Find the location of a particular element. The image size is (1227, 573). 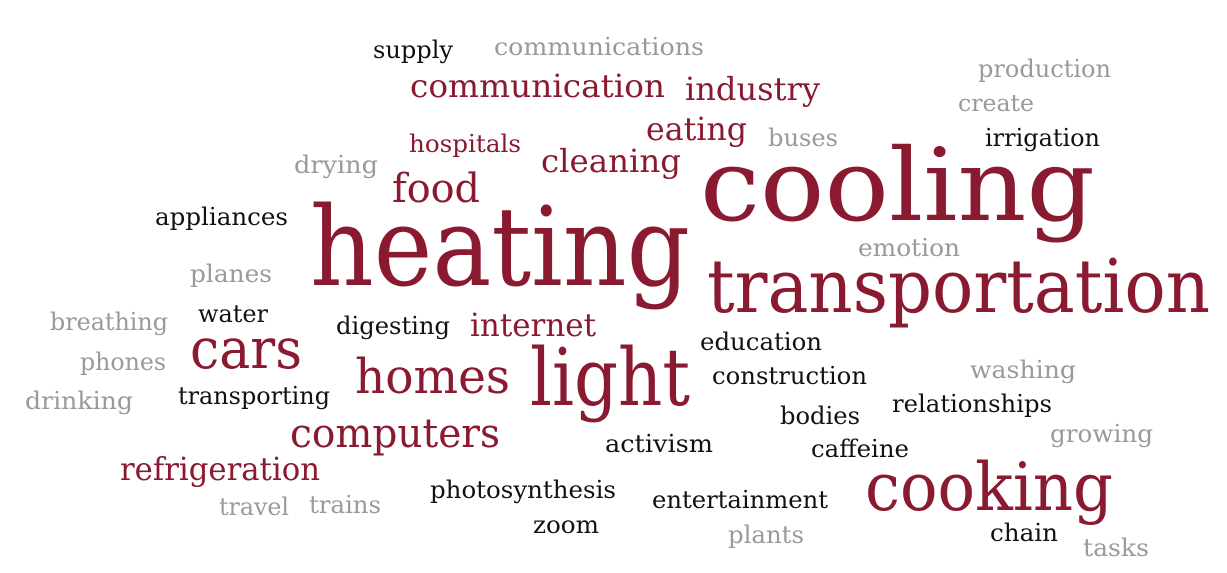

word: construction is located at coordinates (789, 376).